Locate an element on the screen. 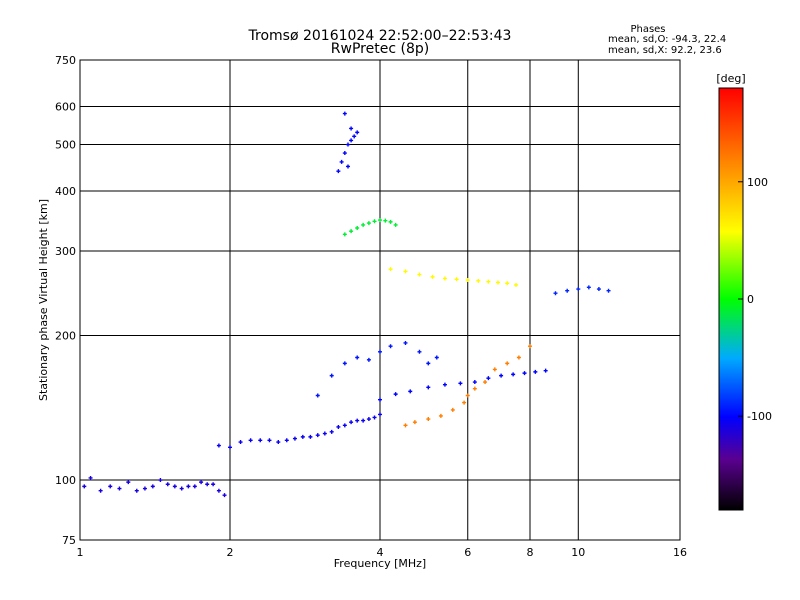 This screenshot has height=600, width=800. x-tick-label: 6 is located at coordinates (467, 552).